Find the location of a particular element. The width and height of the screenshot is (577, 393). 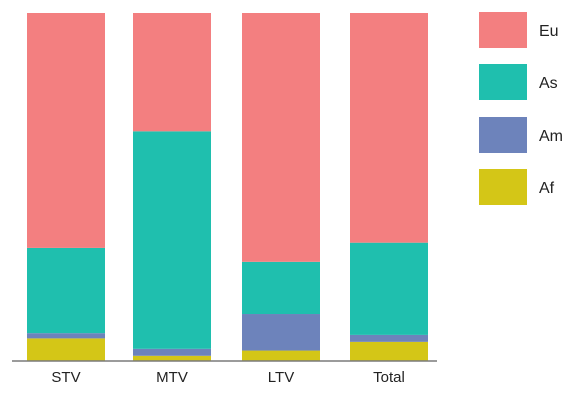

x-tick-label-total: Total is located at coordinates (389, 377).